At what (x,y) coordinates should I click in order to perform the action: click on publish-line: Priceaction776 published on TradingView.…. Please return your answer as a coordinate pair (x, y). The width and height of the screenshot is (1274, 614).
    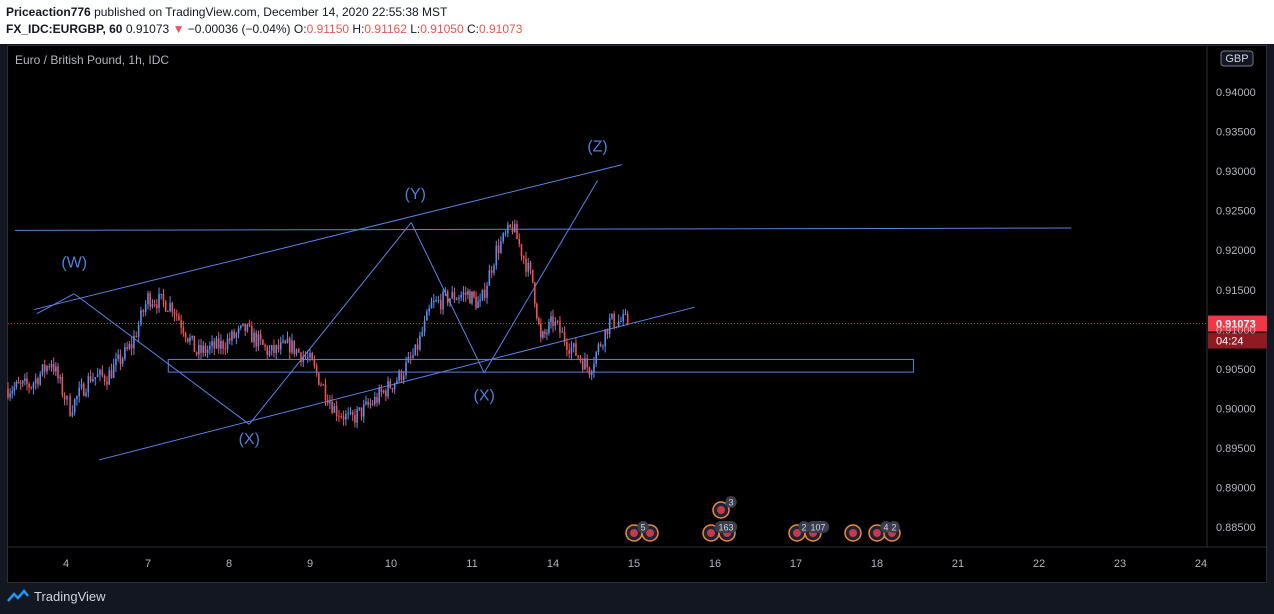
    Looking at the image, I should click on (226, 12).